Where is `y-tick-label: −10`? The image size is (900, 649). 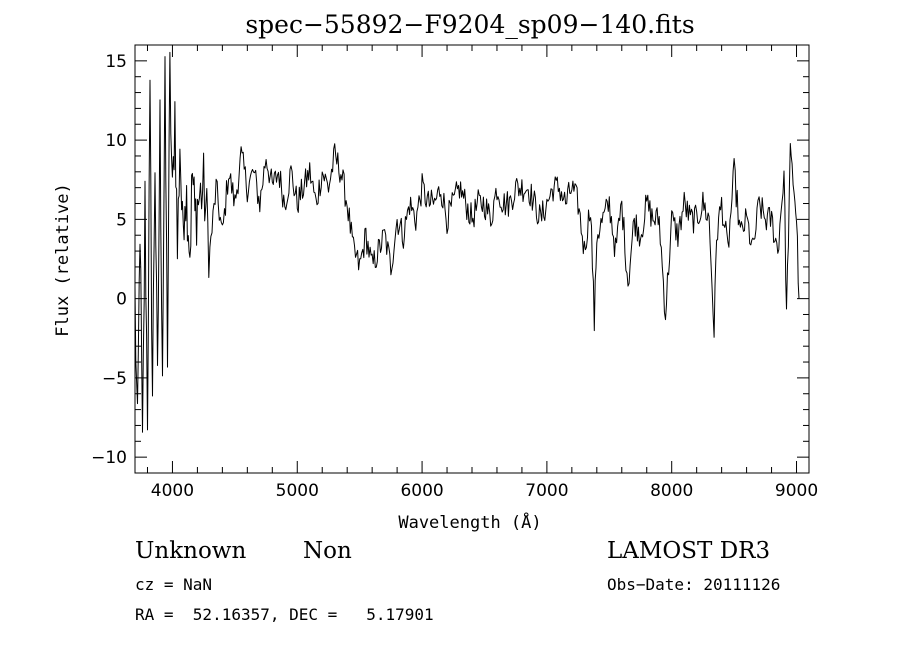
y-tick-label: −10 is located at coordinates (109, 458).